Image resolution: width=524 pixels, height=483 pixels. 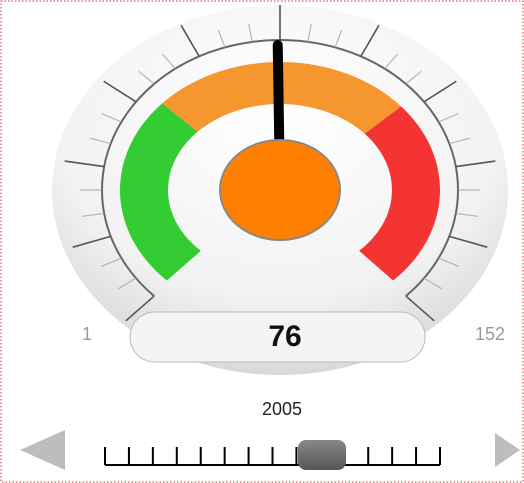 I want to click on value-label: 76, so click(x=284, y=336).